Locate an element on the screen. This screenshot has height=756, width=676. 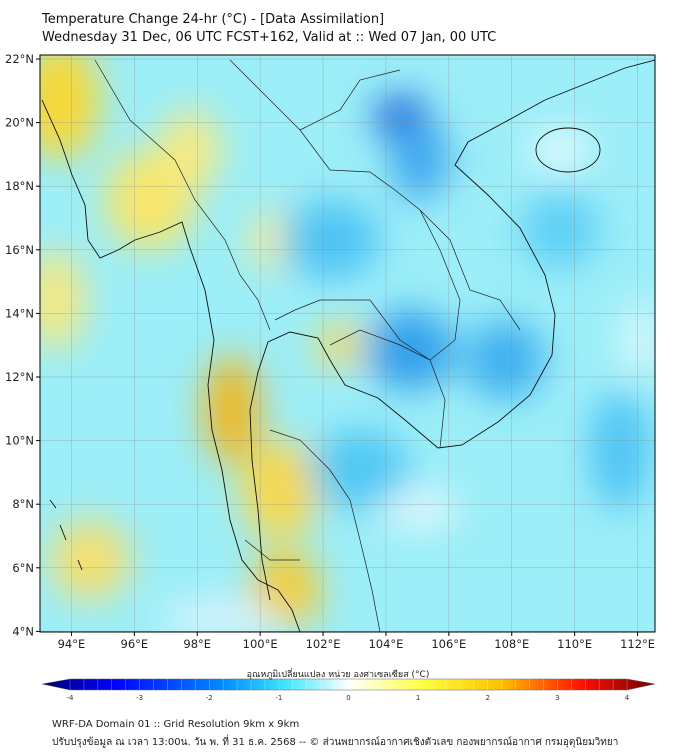
x-tick-label: 110°E is located at coordinates (574, 644).